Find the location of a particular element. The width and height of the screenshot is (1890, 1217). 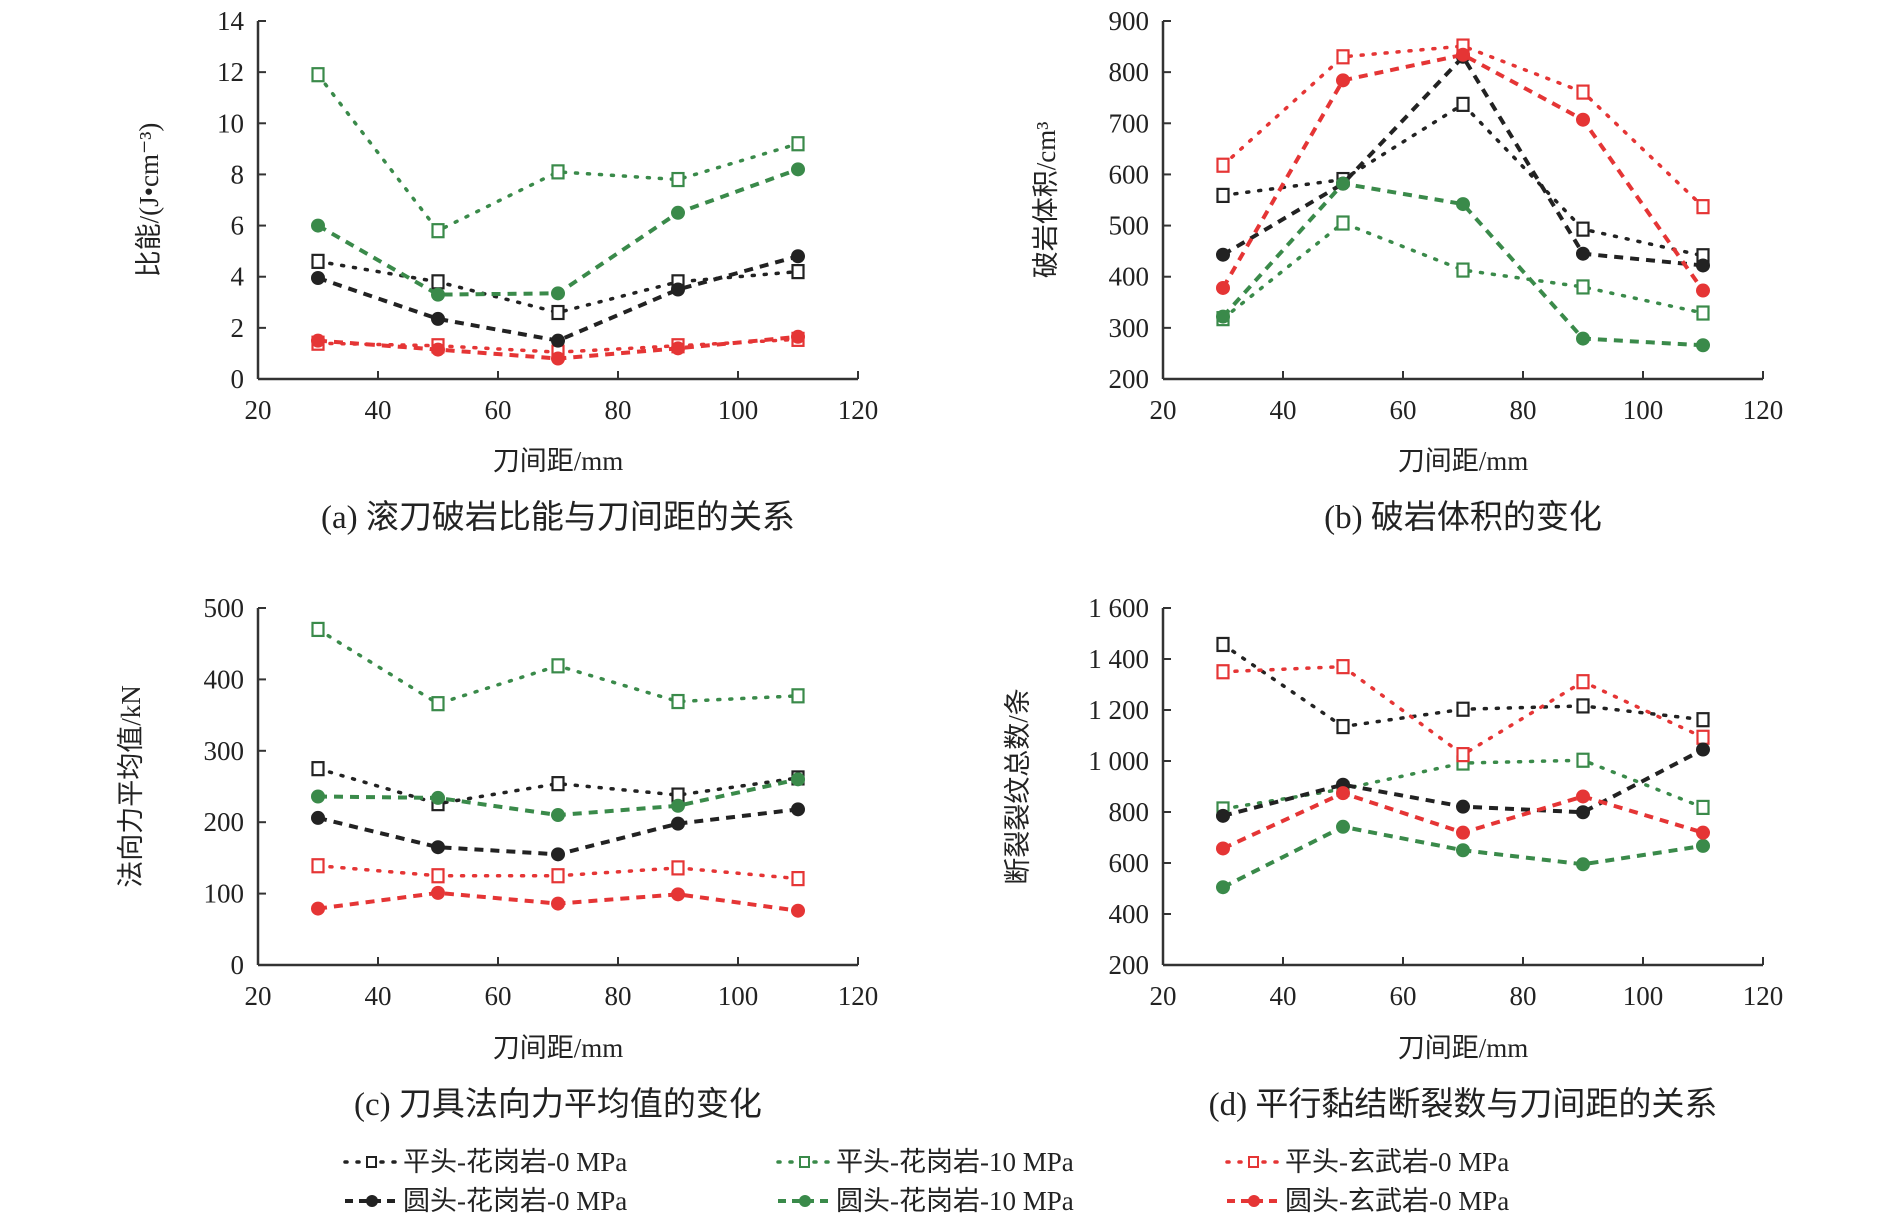

y-tick-label: 300 is located at coordinates (1129, 328).